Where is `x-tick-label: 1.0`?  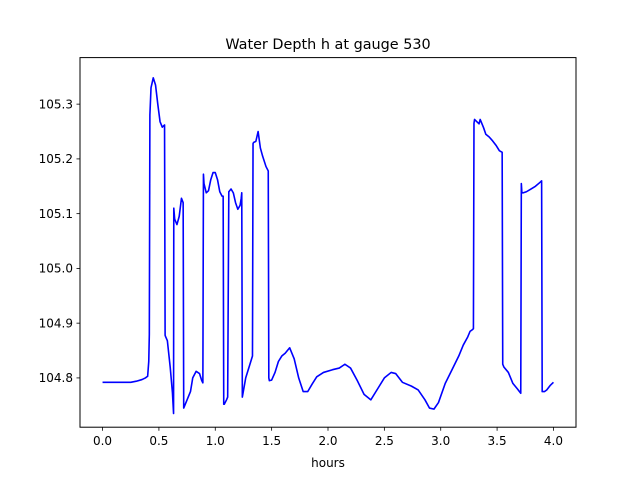
x-tick-label: 1.0 is located at coordinates (215, 441).